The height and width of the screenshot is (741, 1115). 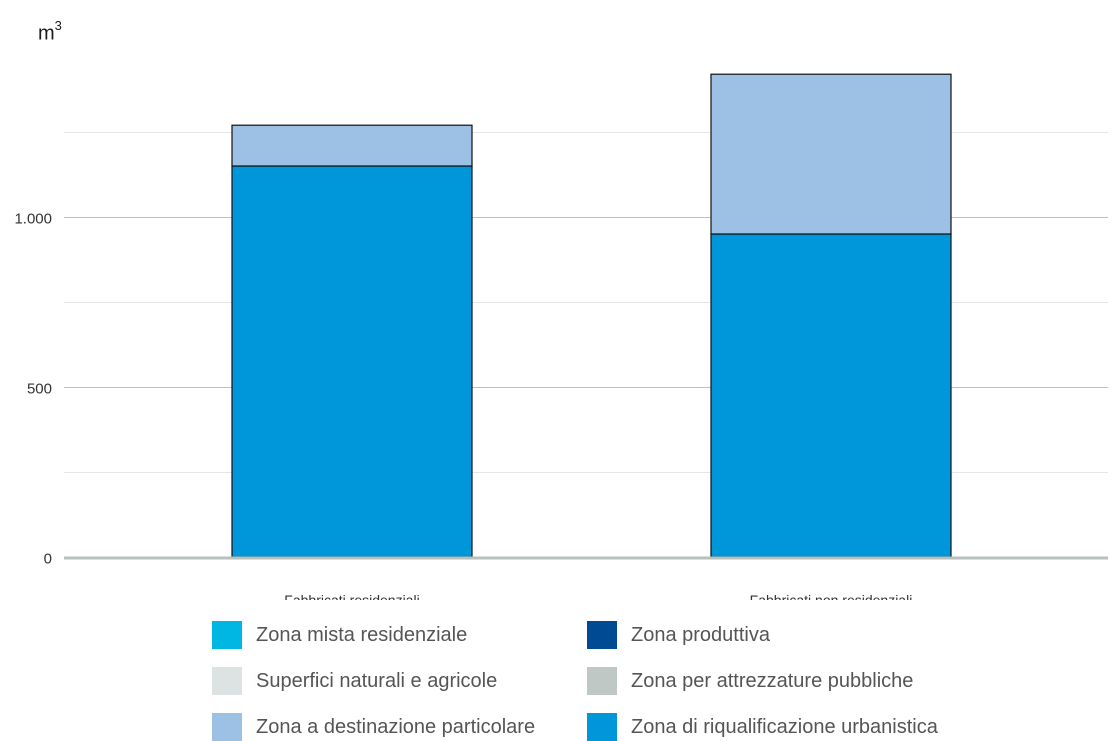 What do you see at coordinates (39, 389) in the screenshot?
I see `y-tick-label-1: 500` at bounding box center [39, 389].